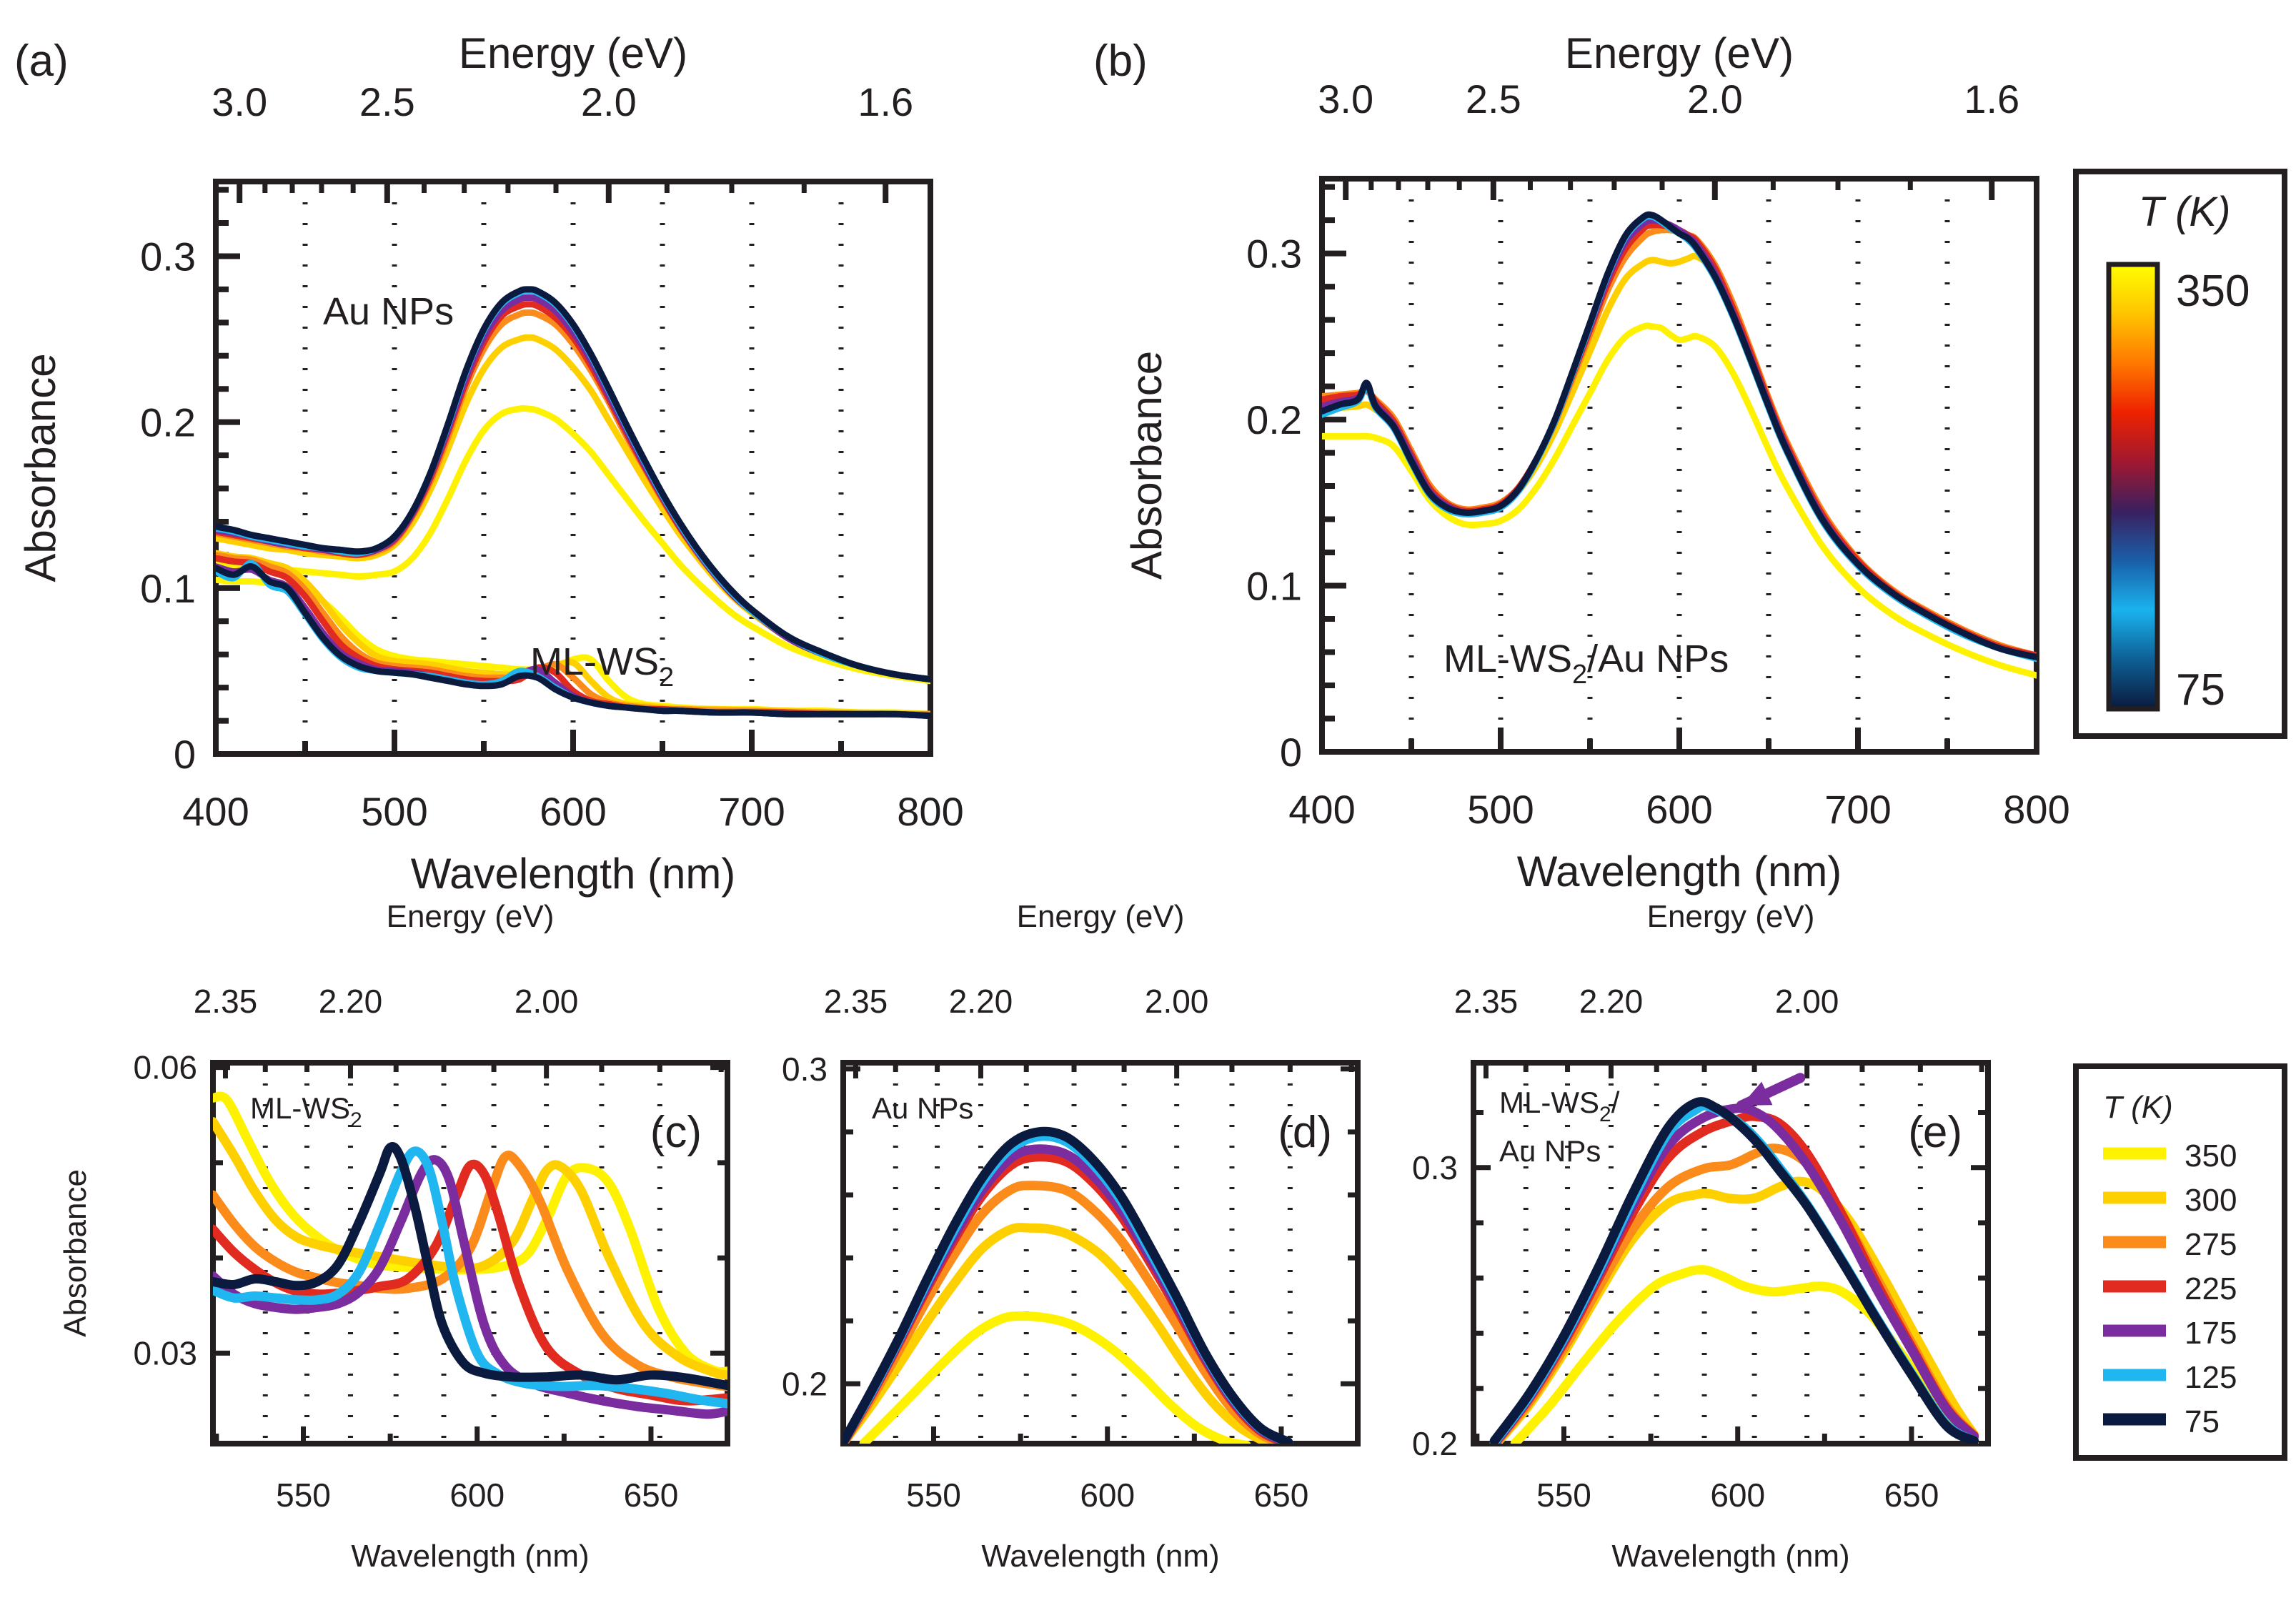 The height and width of the screenshot is (1623, 2296). Describe the element at coordinates (2211, 1200) in the screenshot. I see `legend-entry-label: 300` at that location.